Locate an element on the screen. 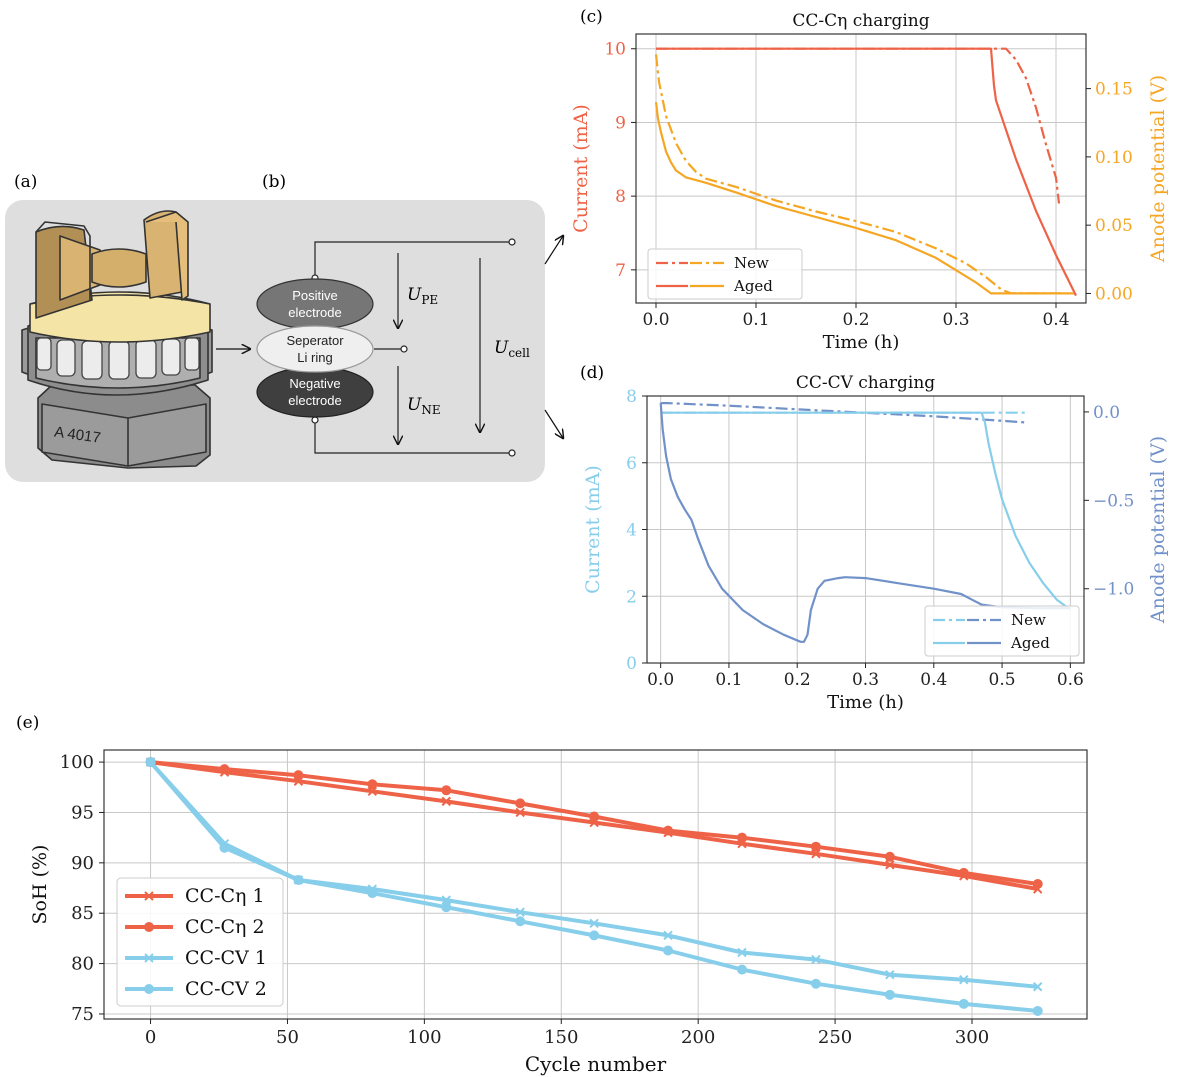  x-tick-label: 0.5 is located at coordinates (1002, 680).